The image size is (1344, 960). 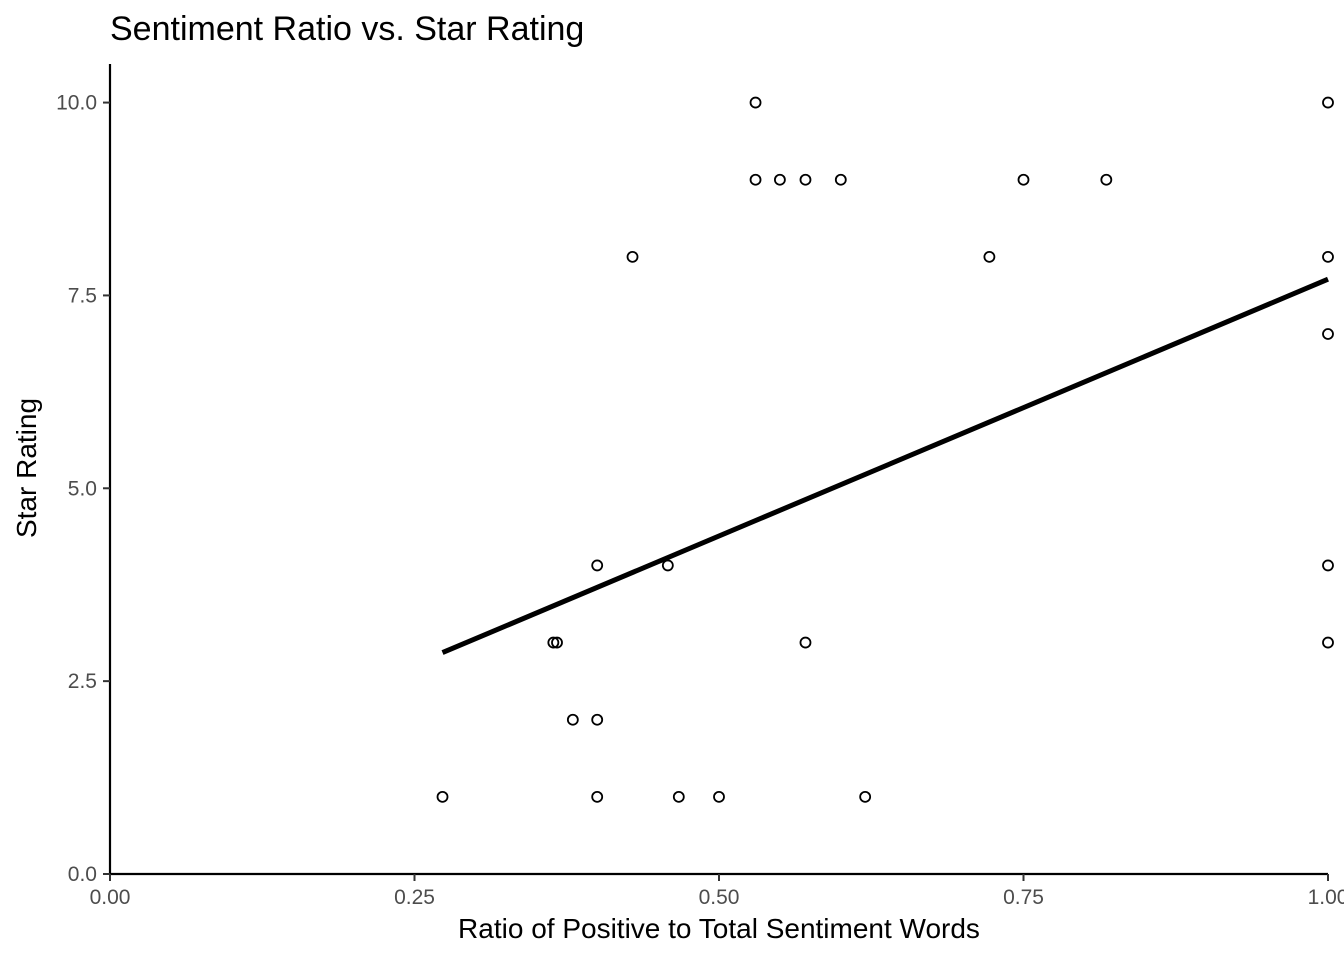 What do you see at coordinates (26, 468) in the screenshot?
I see `y-axis-title: Star Rating` at bounding box center [26, 468].